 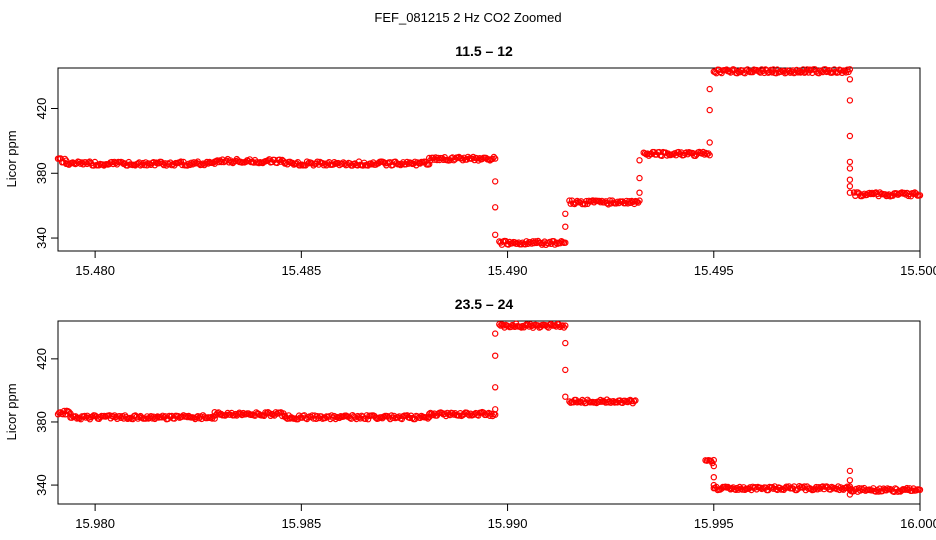 I want to click on x-tick-label: 16.000, so click(x=918, y=523).